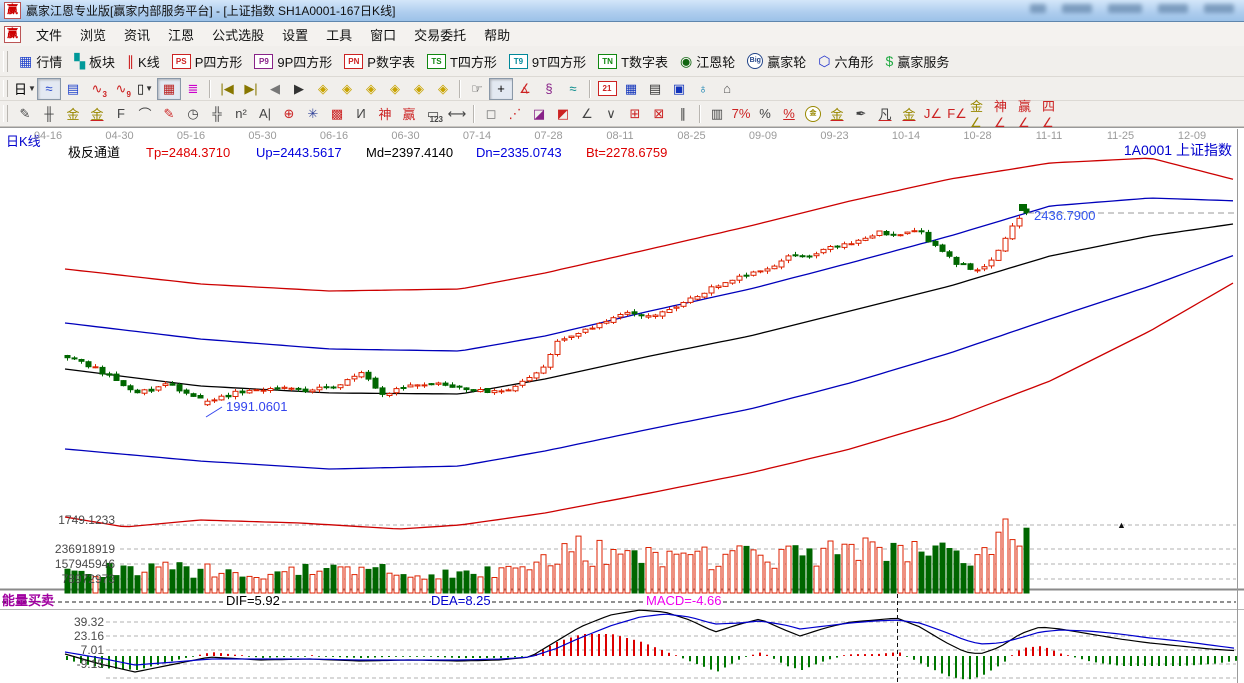 Image resolution: width=1244 pixels, height=683 pixels. Describe the element at coordinates (845, 61) in the screenshot. I see `hexagon-button: ⬡ 六角形` at that location.